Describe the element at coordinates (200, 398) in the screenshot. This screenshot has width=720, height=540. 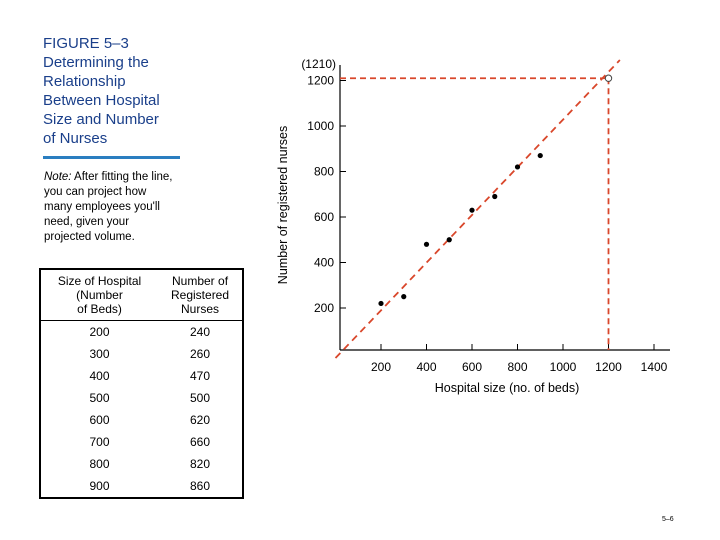
I see `nurses-cell: 500` at that location.